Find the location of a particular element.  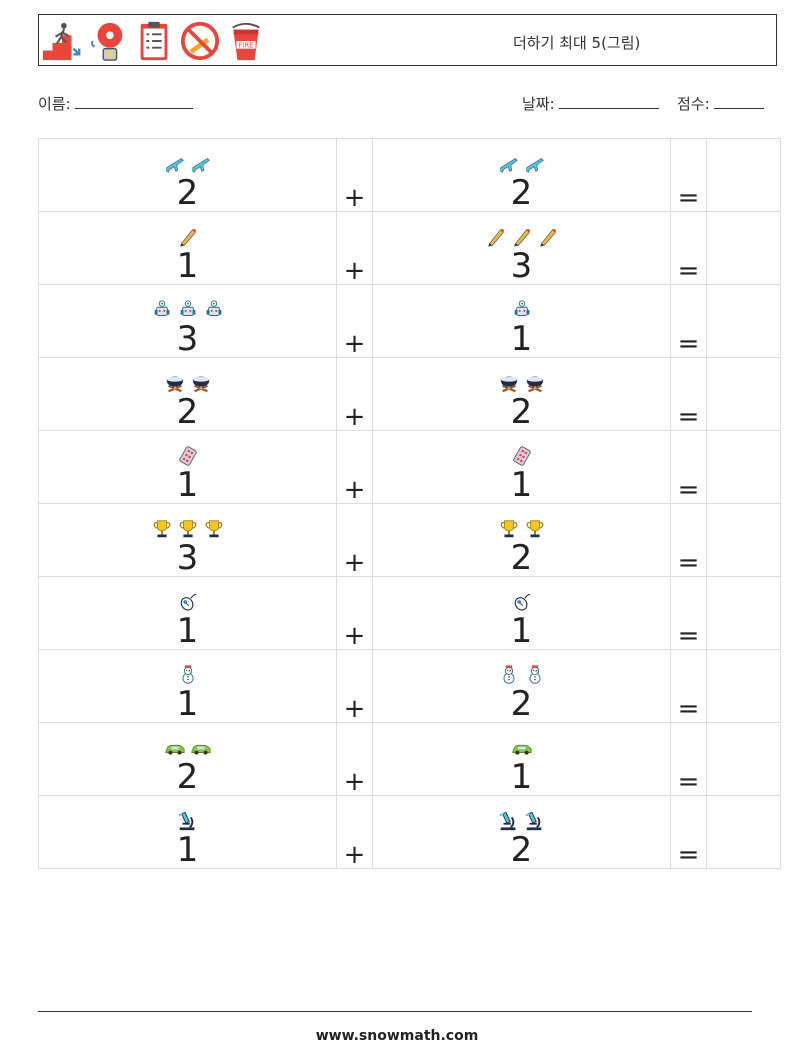

emergency-exit-stairs-icon is located at coordinates (61, 41).